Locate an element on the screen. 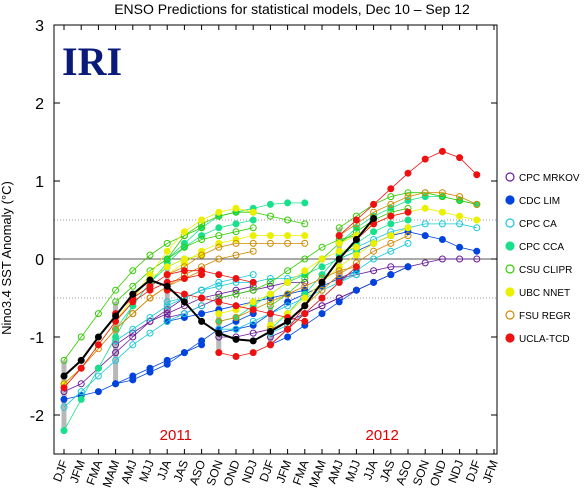  x-tick-label: AMJ is located at coordinates (335, 471).